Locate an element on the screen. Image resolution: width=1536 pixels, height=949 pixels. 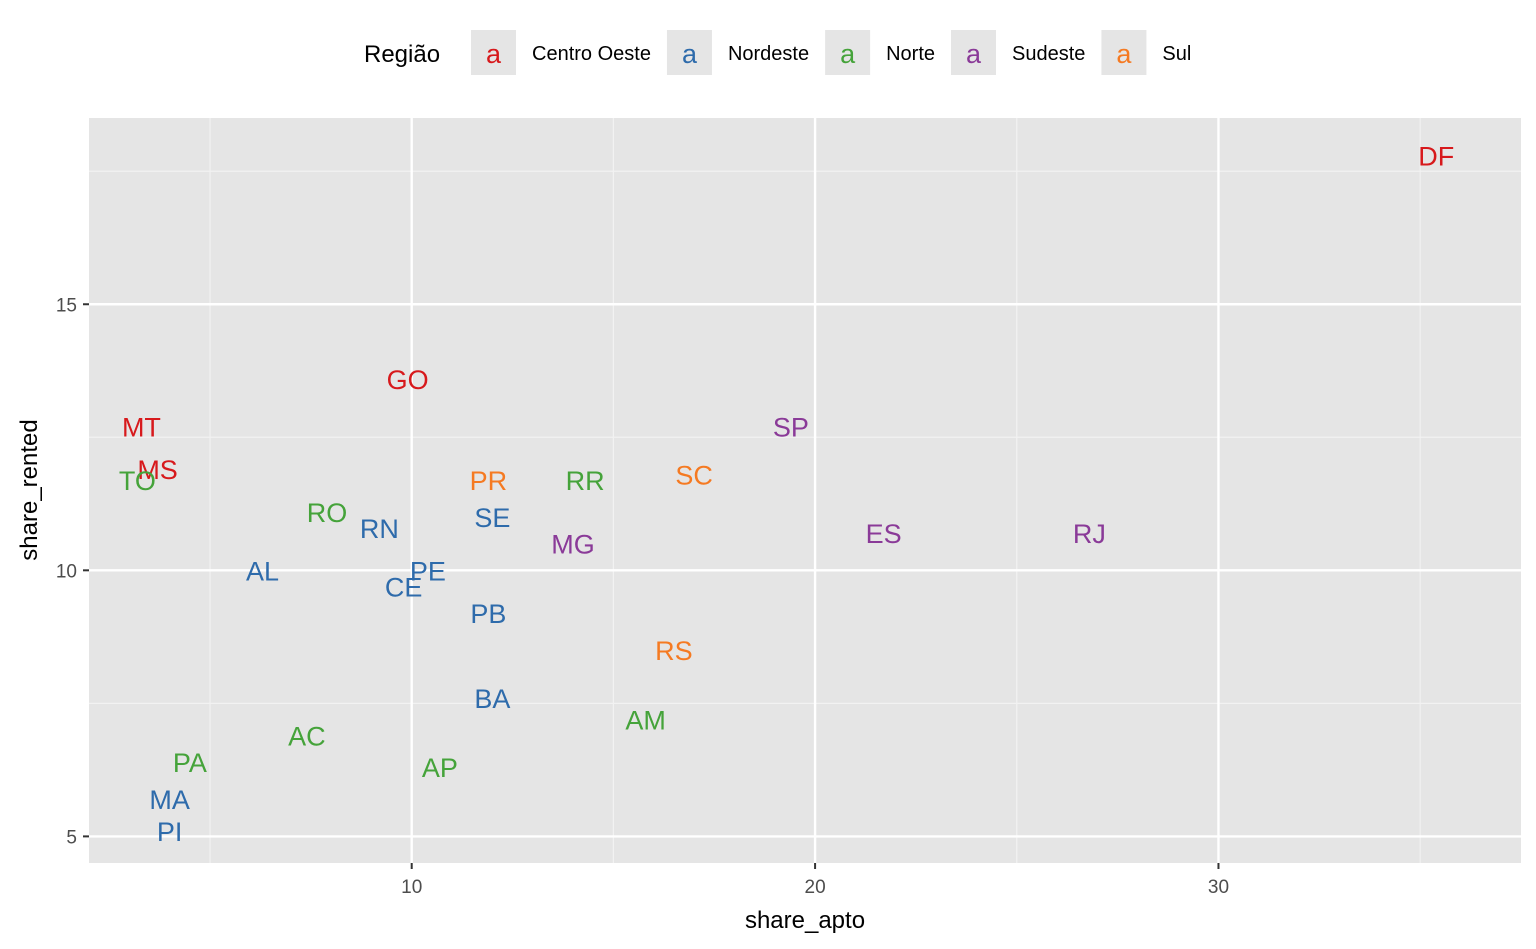
point-label-pi: PI is located at coordinates (170, 832).